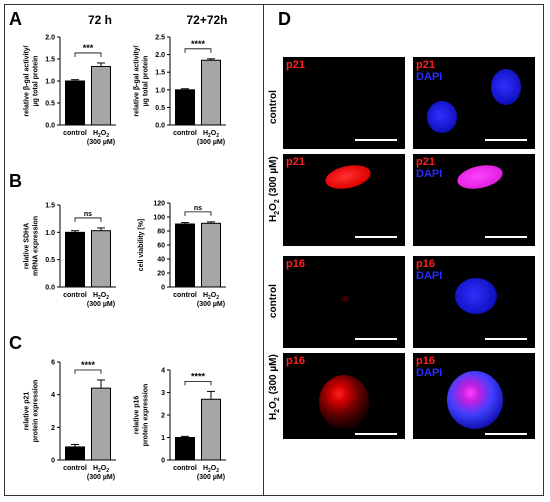  I want to click on nucleus-red-speckled, so click(344, 402).